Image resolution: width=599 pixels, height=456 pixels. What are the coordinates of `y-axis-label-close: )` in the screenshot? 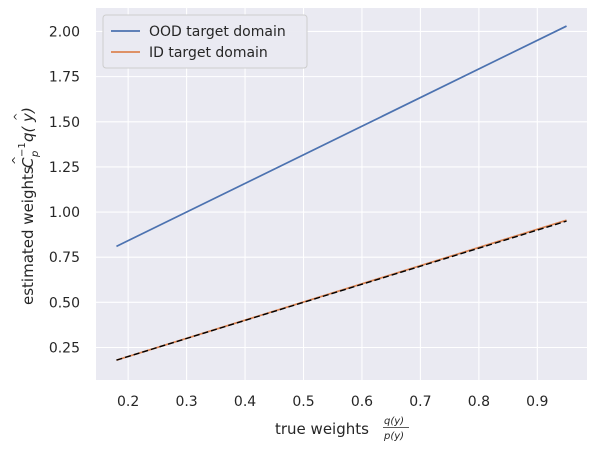 It's located at (28, 110).